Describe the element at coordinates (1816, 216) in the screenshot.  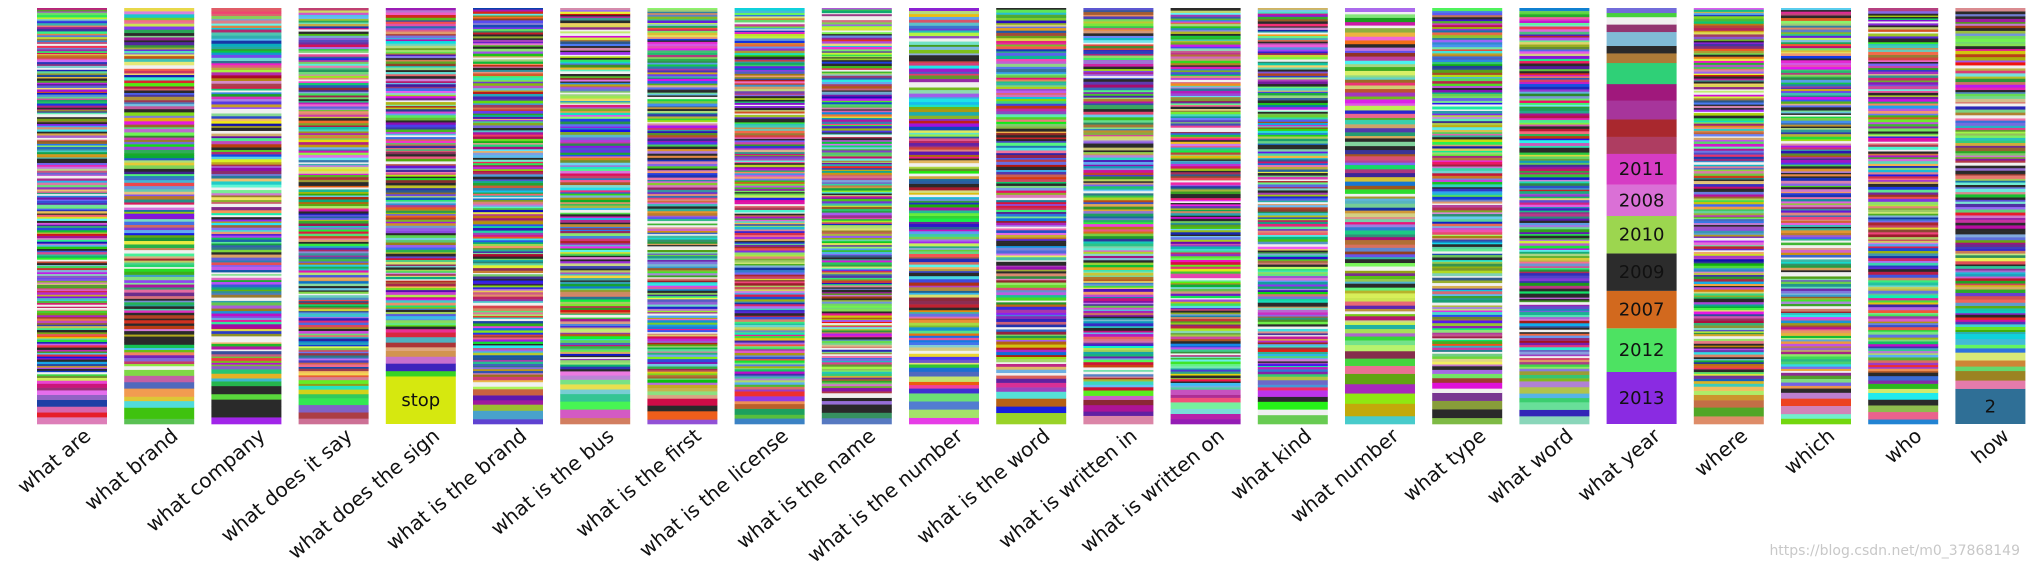
I see `bar-which` at that location.